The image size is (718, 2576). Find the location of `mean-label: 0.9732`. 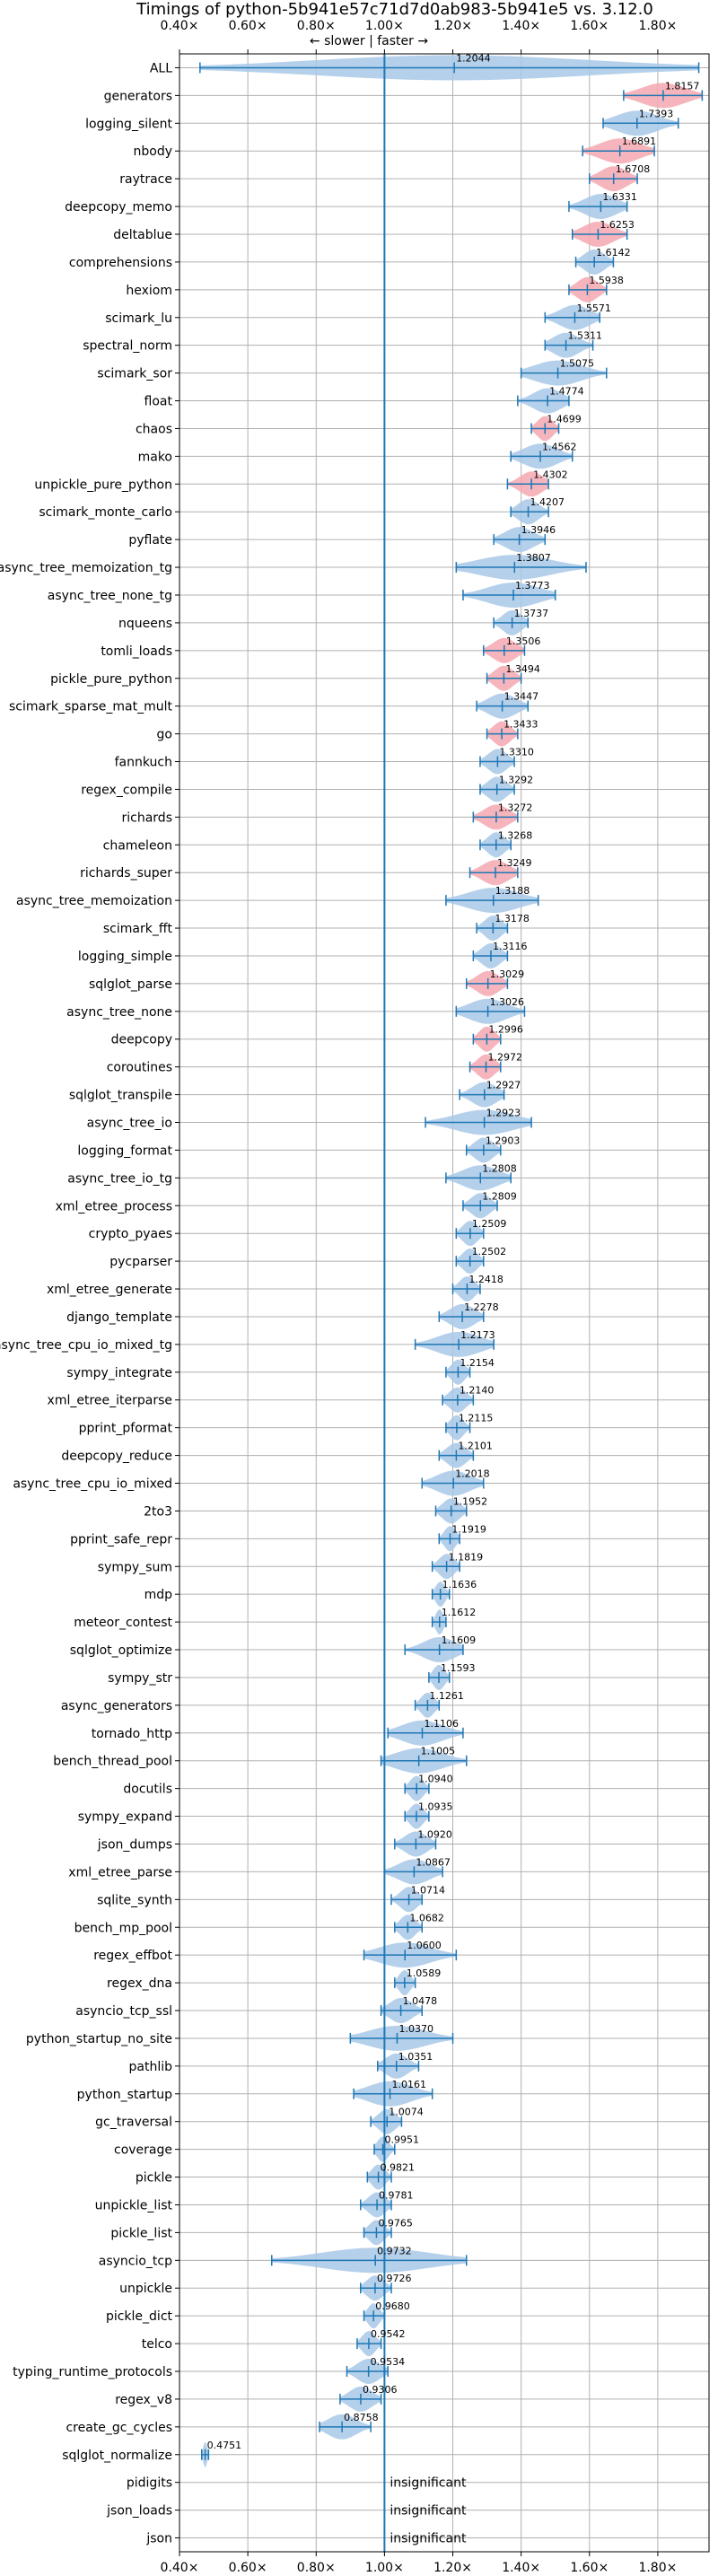

mean-label: 0.9732 is located at coordinates (394, 2250).